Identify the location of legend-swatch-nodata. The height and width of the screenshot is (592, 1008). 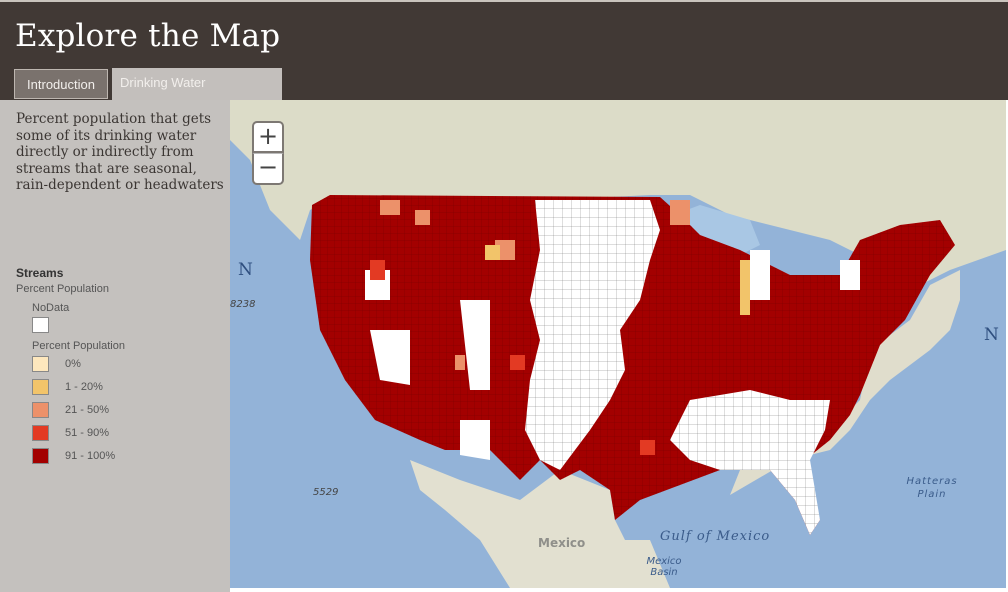
(40, 325).